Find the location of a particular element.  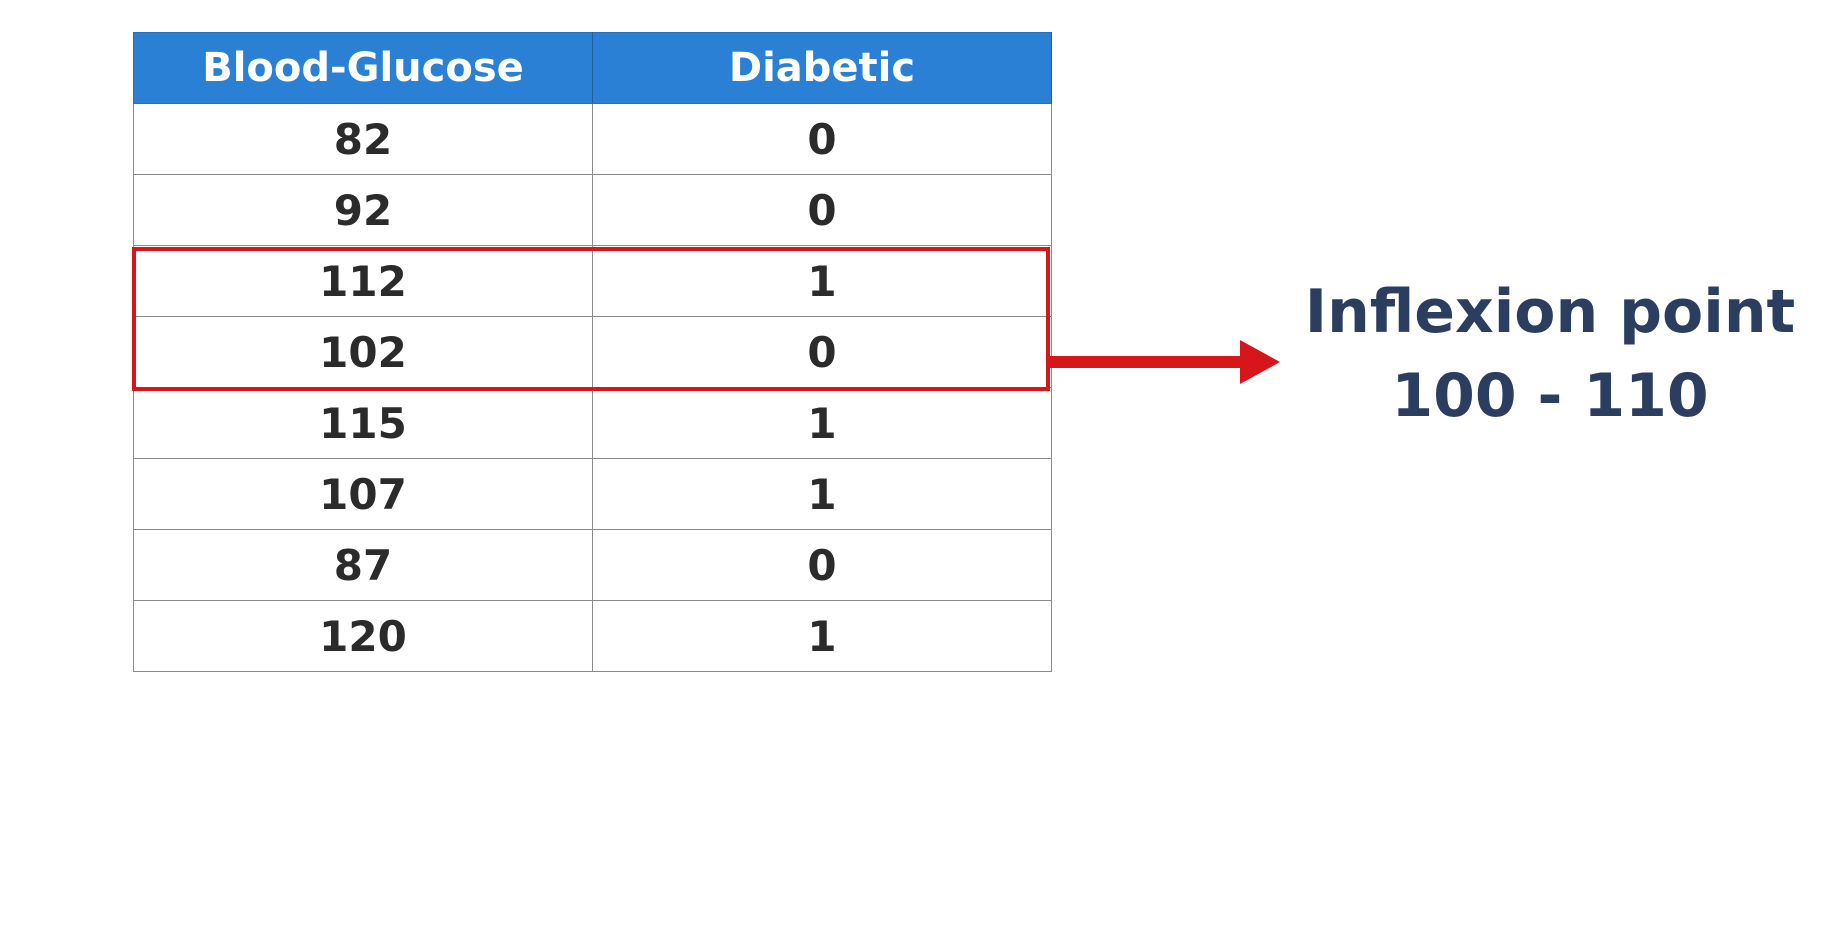

table-row: 120 1 is located at coordinates (592, 636).